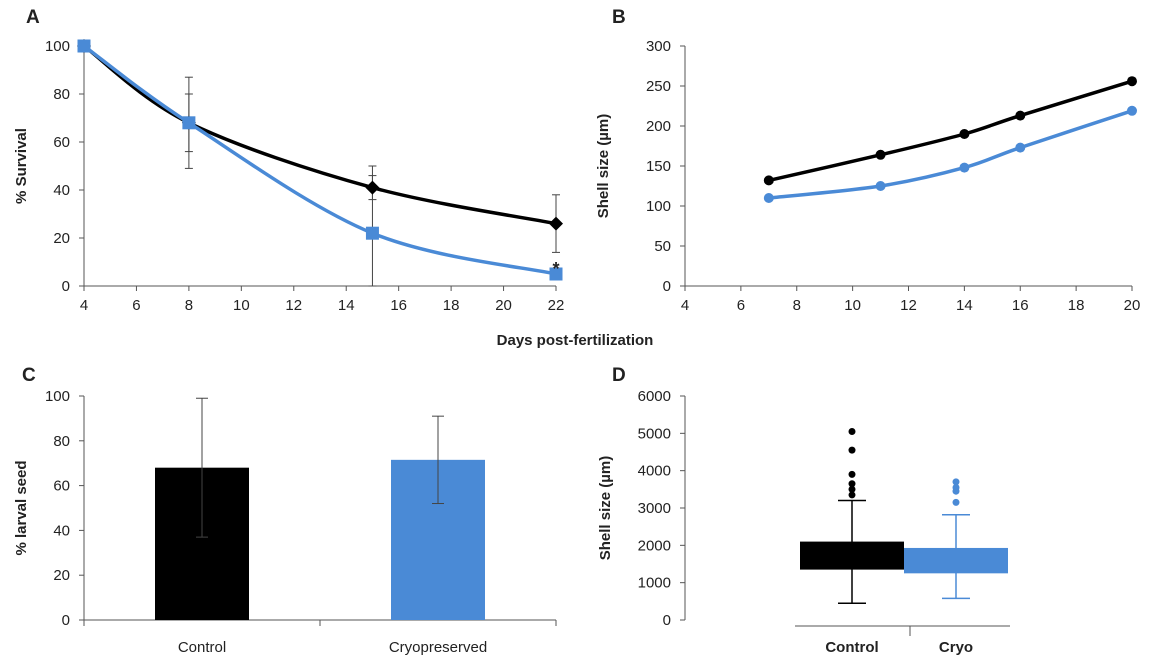  Describe the element at coordinates (346, 305) in the screenshot. I see `panel-a-x-tick-label: 14` at that location.